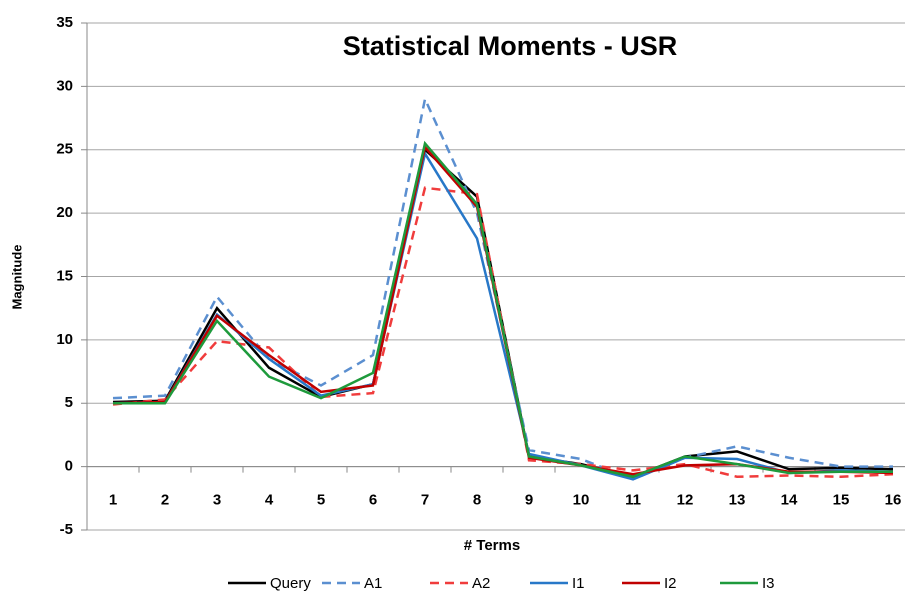  I want to click on x-tick-label: 14, so click(789, 500).